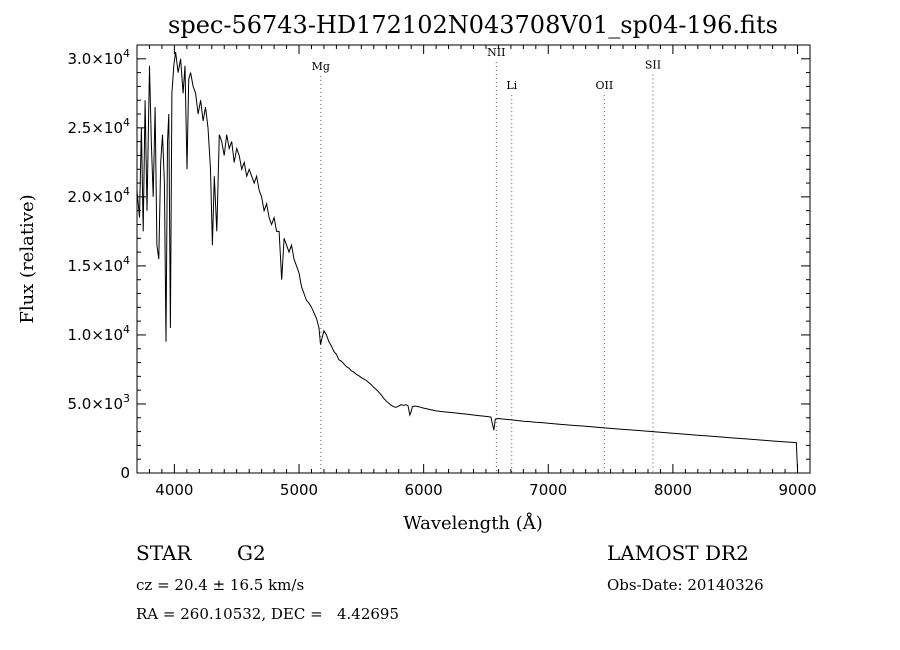 This screenshot has width=900, height=650. I want to click on x-tick-label: 7000, so click(548, 490).